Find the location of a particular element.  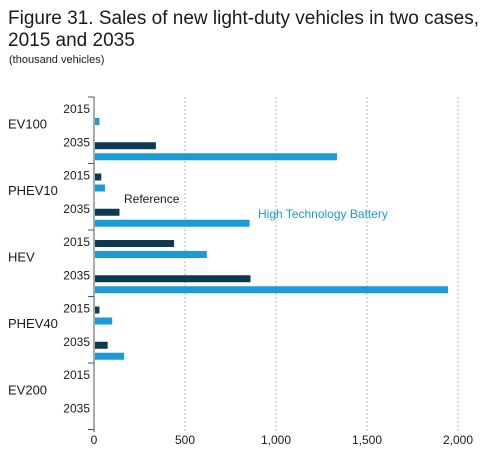

bar-ev100-2035-reference is located at coordinates (125, 146).